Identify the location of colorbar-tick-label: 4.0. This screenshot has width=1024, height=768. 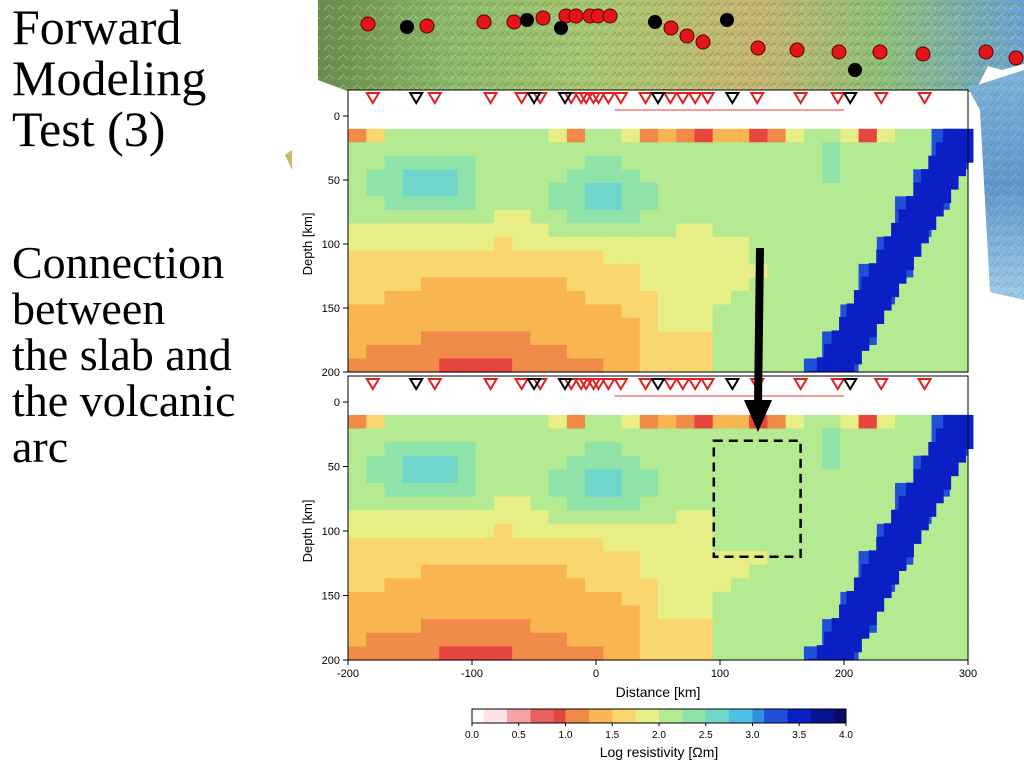
(846, 735).